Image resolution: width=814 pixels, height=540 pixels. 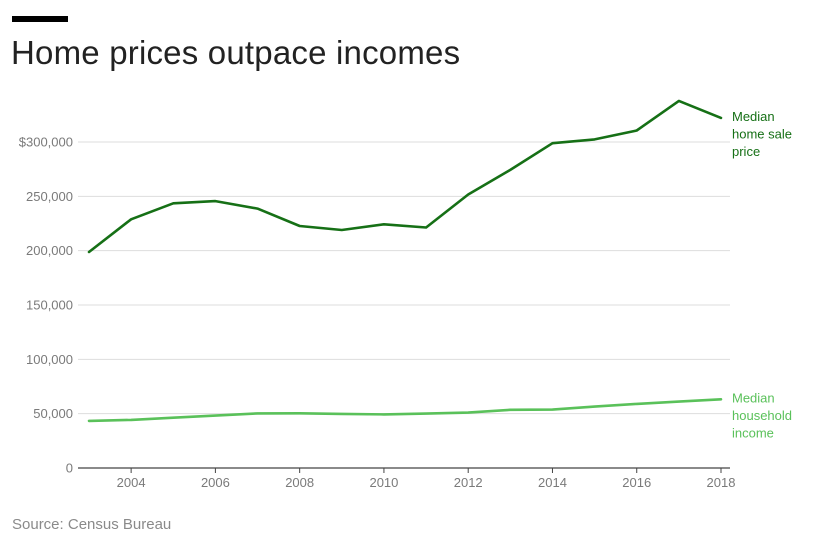 I want to click on household-income-series-label: income, so click(x=753, y=432).